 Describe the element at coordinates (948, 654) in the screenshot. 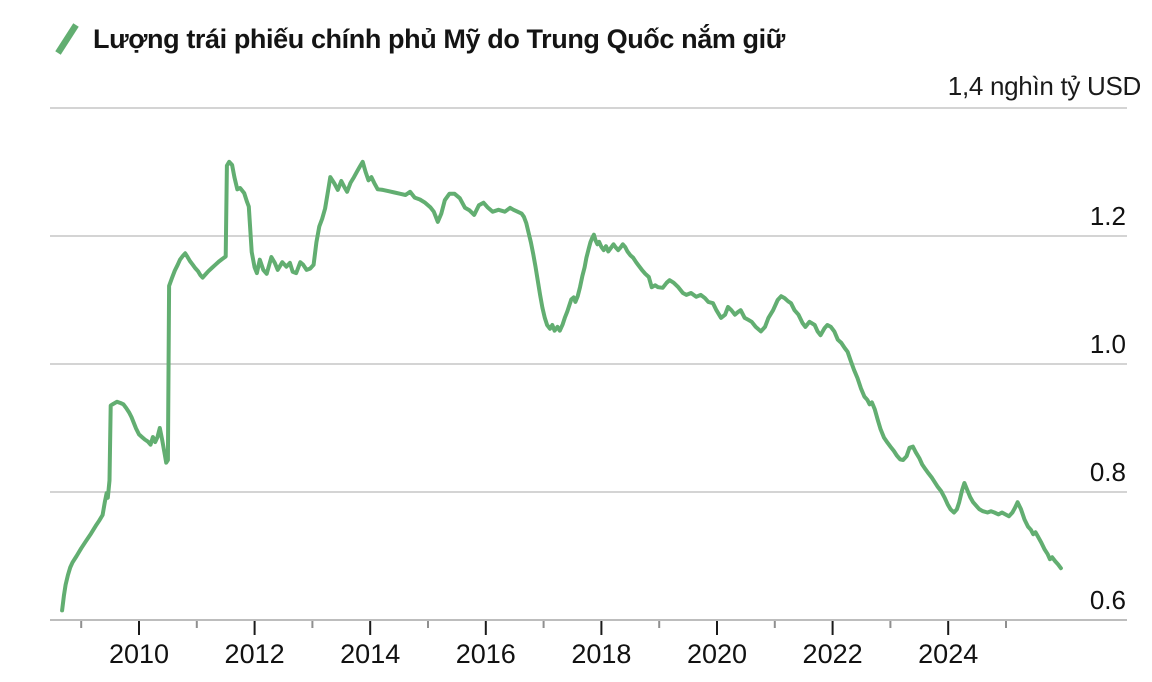

I see `x-tick-label: 2024` at that location.